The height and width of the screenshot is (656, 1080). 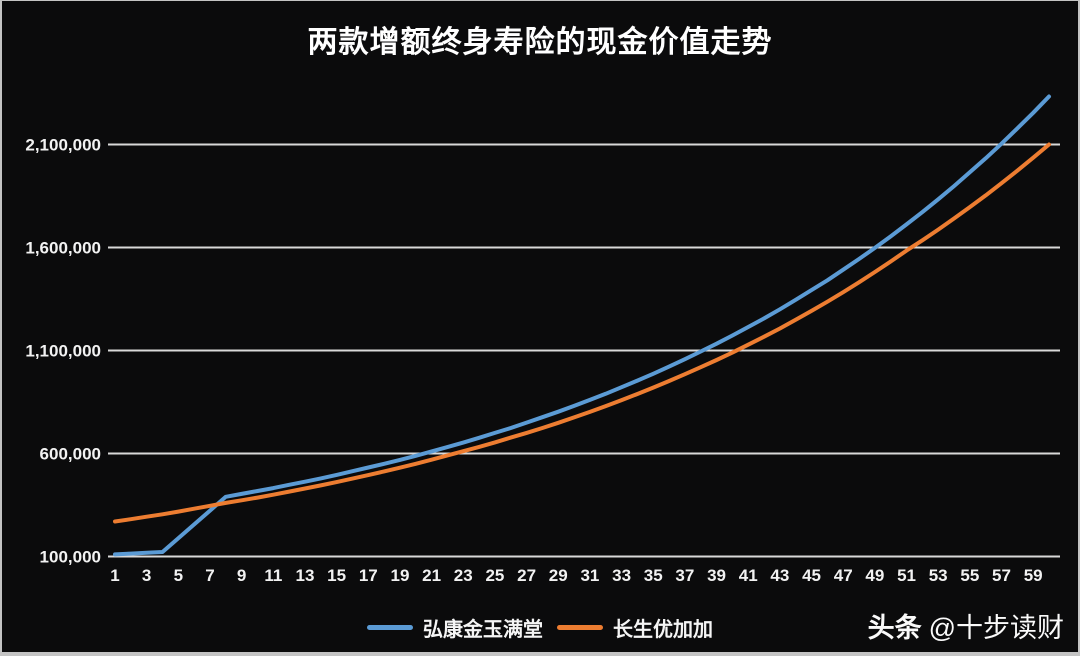 I want to click on x-axis-tick-label: 49, so click(x=874, y=575).